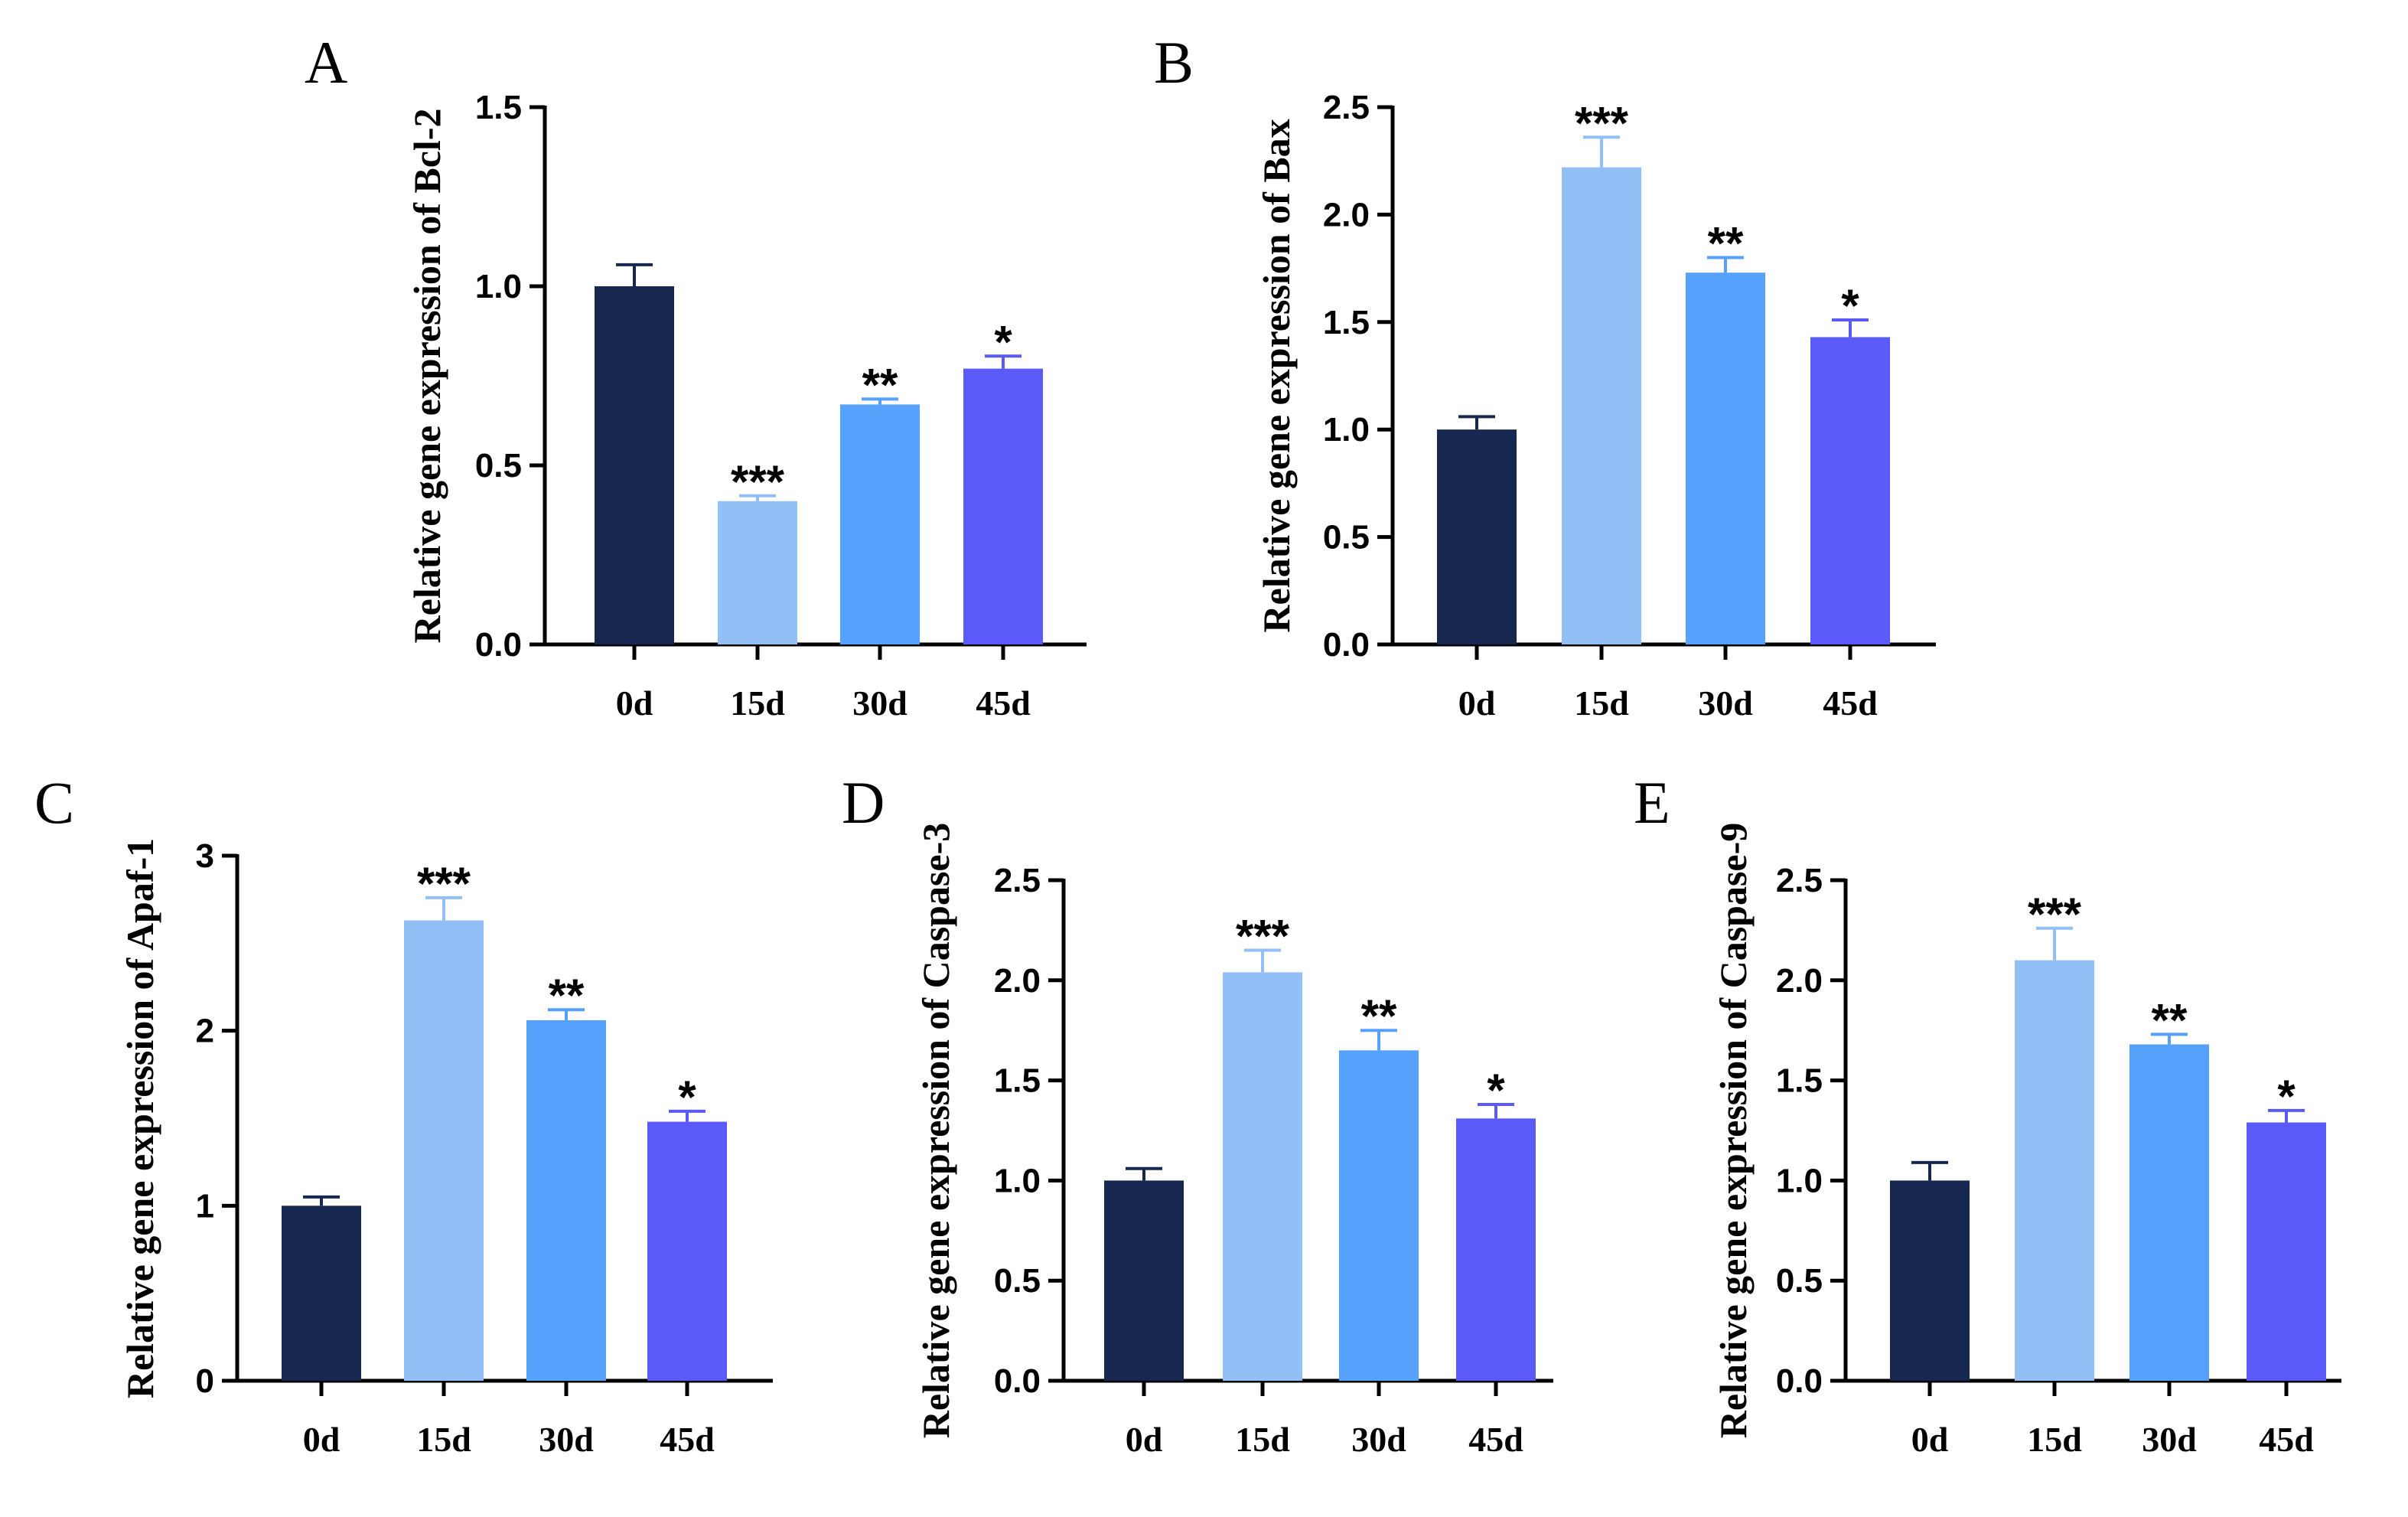  What do you see at coordinates (1017, 1281) in the screenshot?
I see `y-tick-label-d: 0.5` at bounding box center [1017, 1281].